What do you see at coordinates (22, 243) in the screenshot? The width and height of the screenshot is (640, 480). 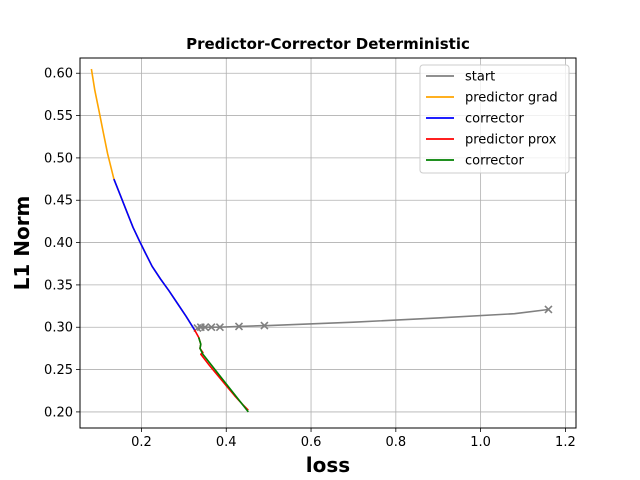 I see `y-axis-label: L1 Norm` at bounding box center [22, 243].